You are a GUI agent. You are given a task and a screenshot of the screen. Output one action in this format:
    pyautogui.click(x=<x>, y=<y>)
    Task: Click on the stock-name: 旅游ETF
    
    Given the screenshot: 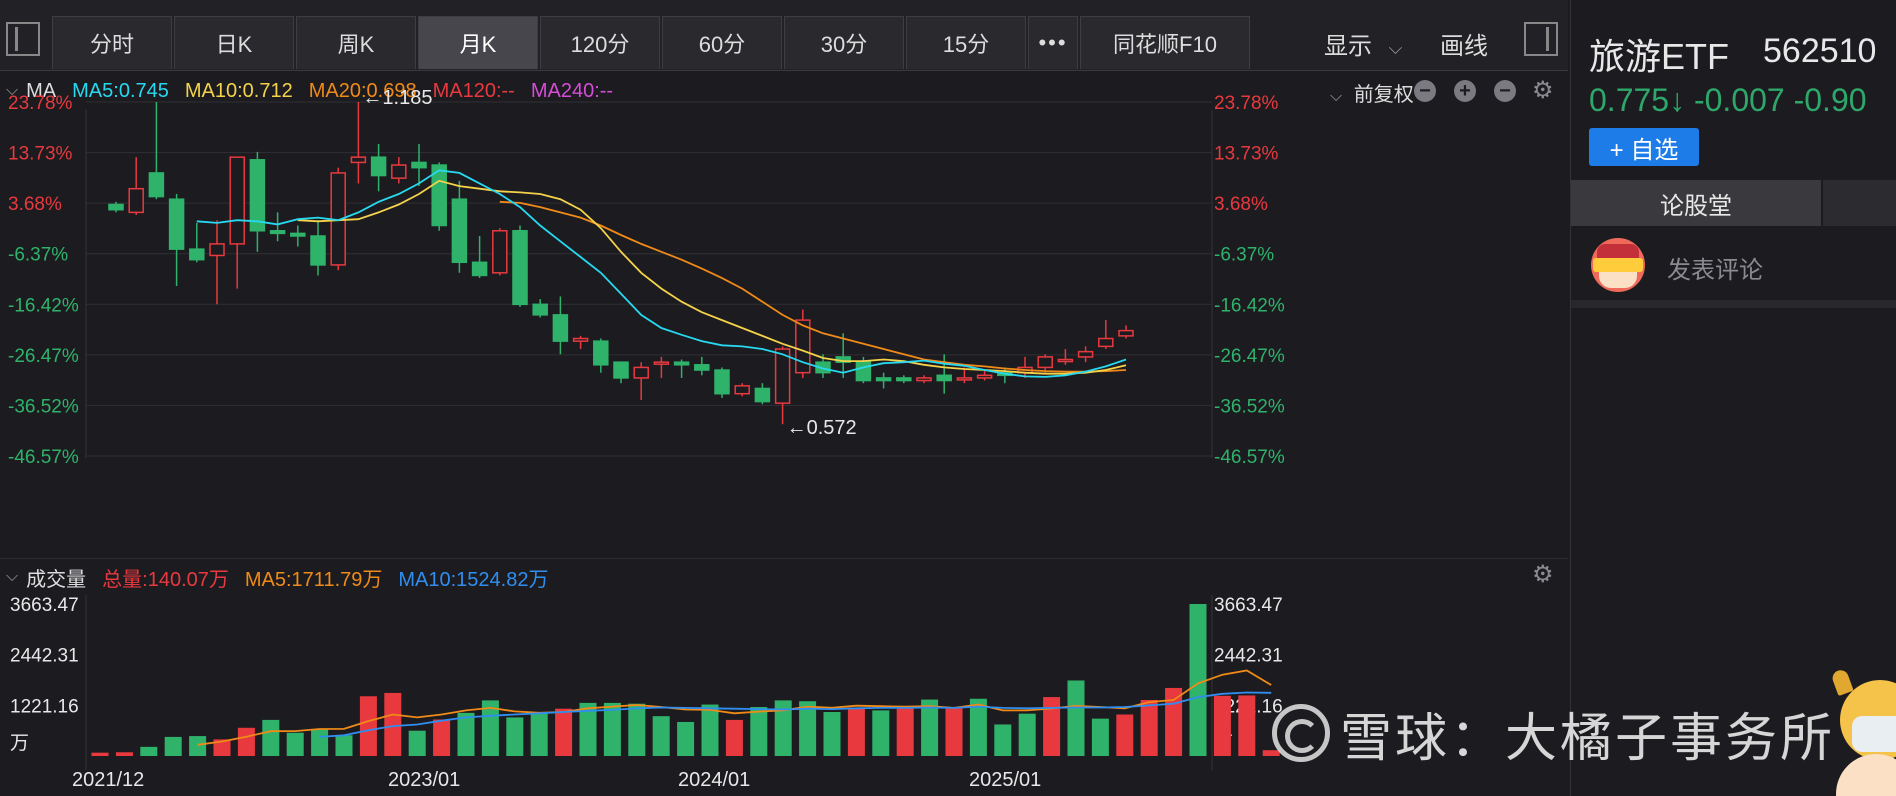 What is the action you would take?
    pyautogui.click(x=1659, y=56)
    